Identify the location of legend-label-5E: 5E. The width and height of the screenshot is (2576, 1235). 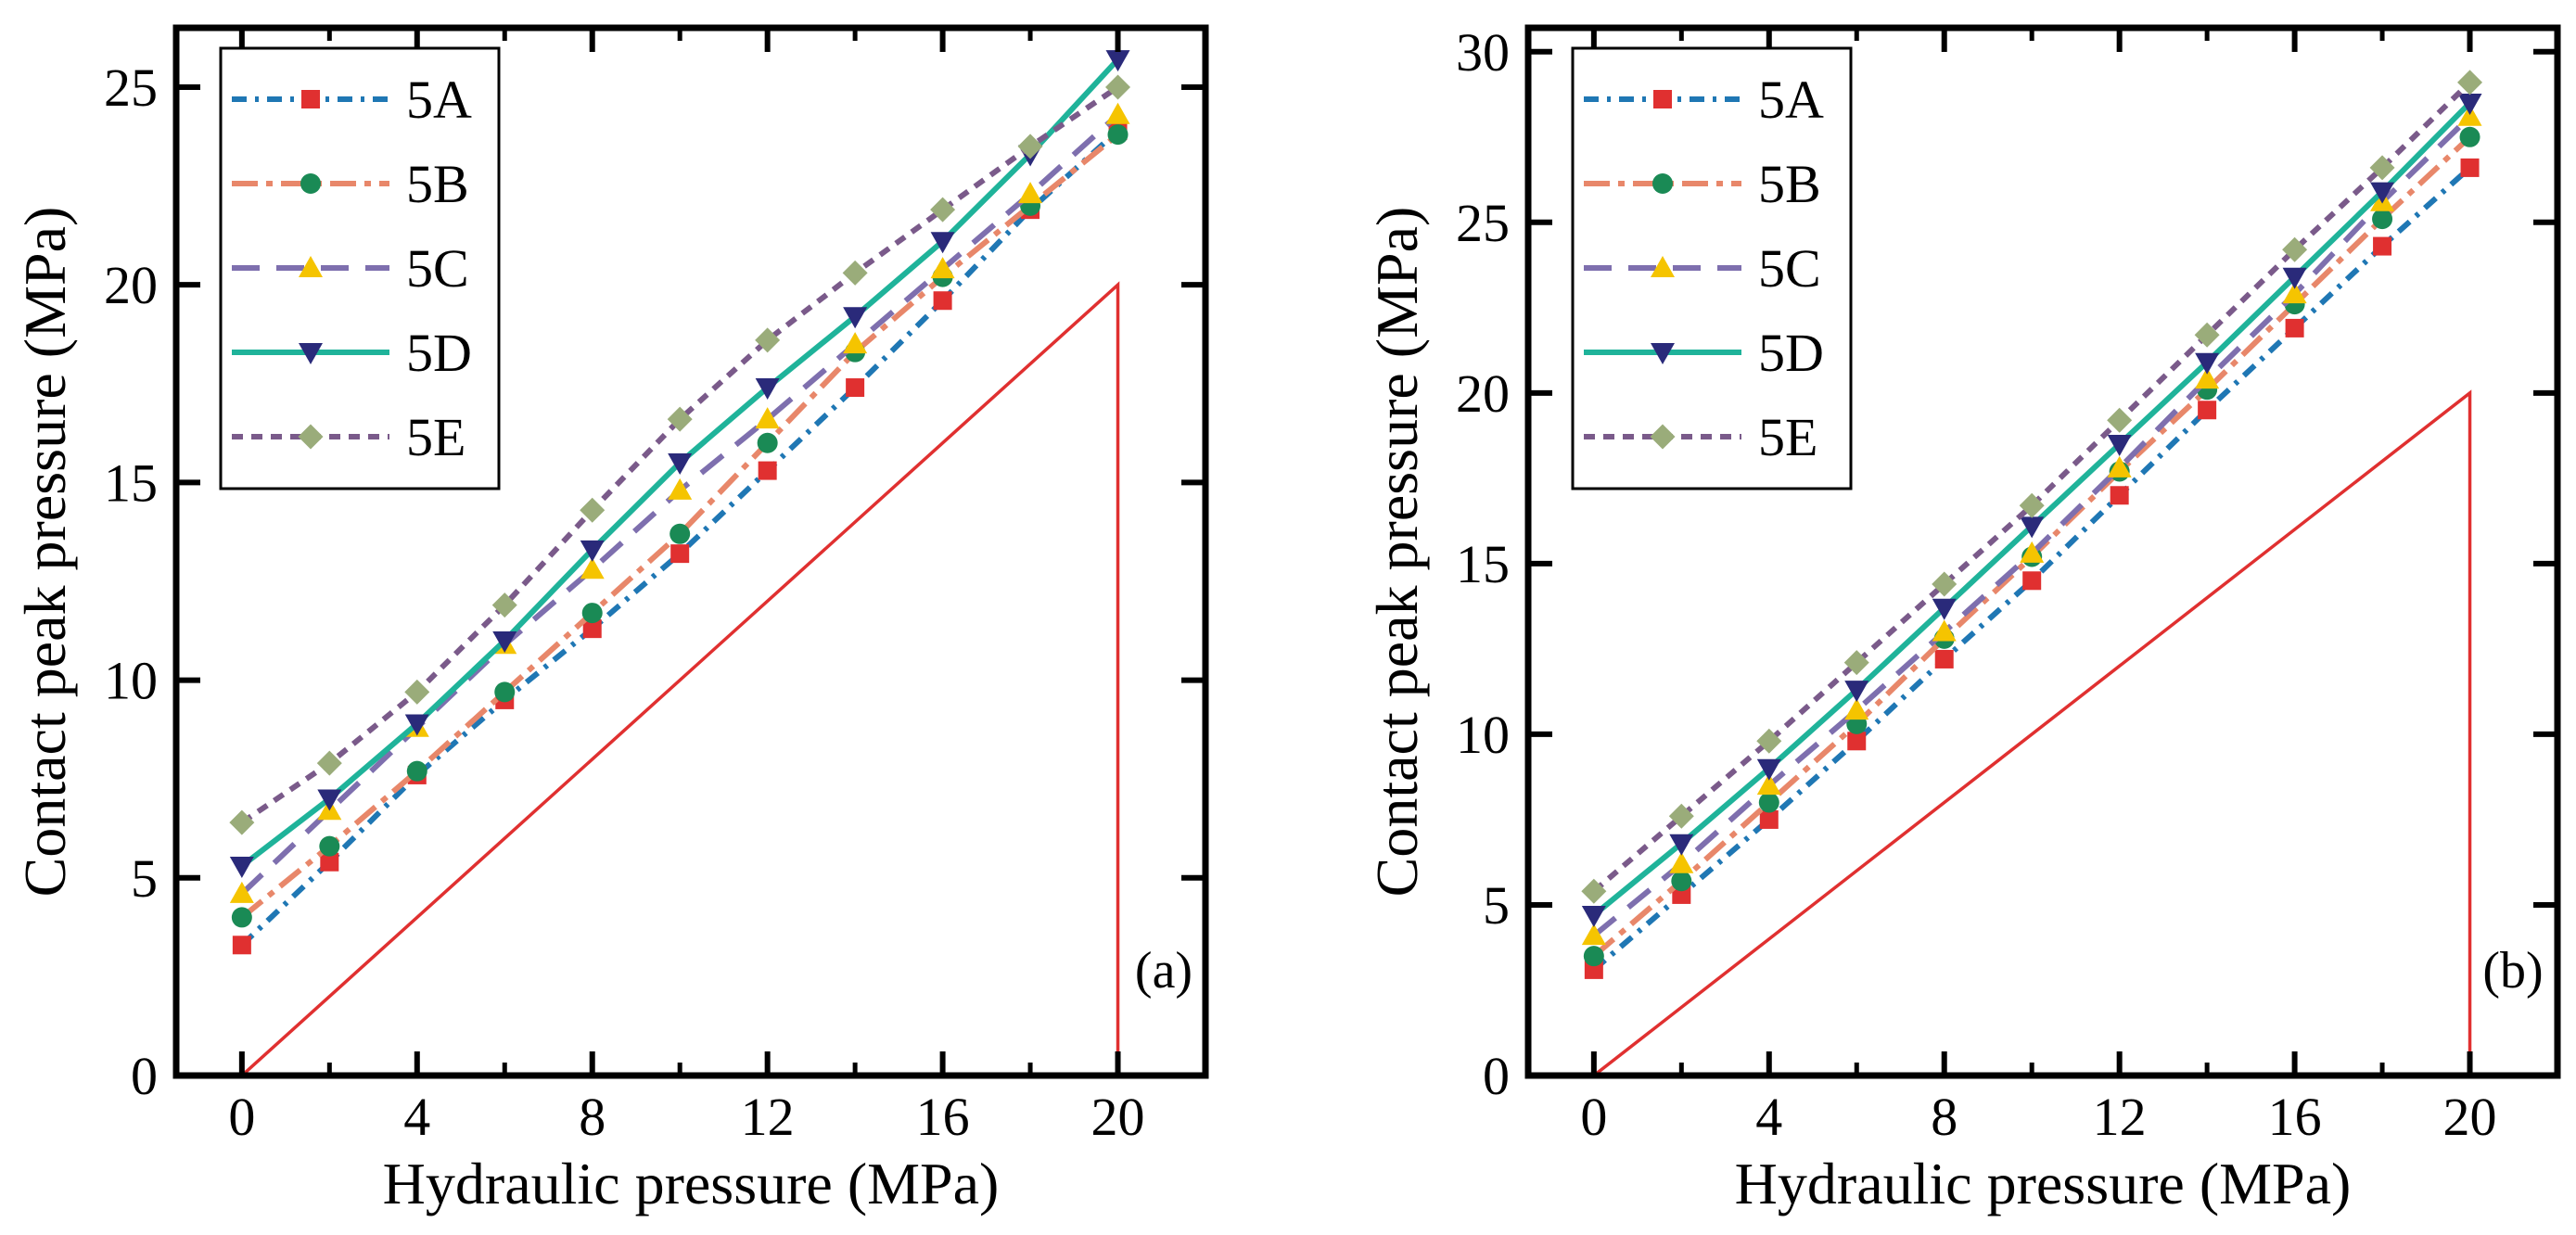
(1787, 437).